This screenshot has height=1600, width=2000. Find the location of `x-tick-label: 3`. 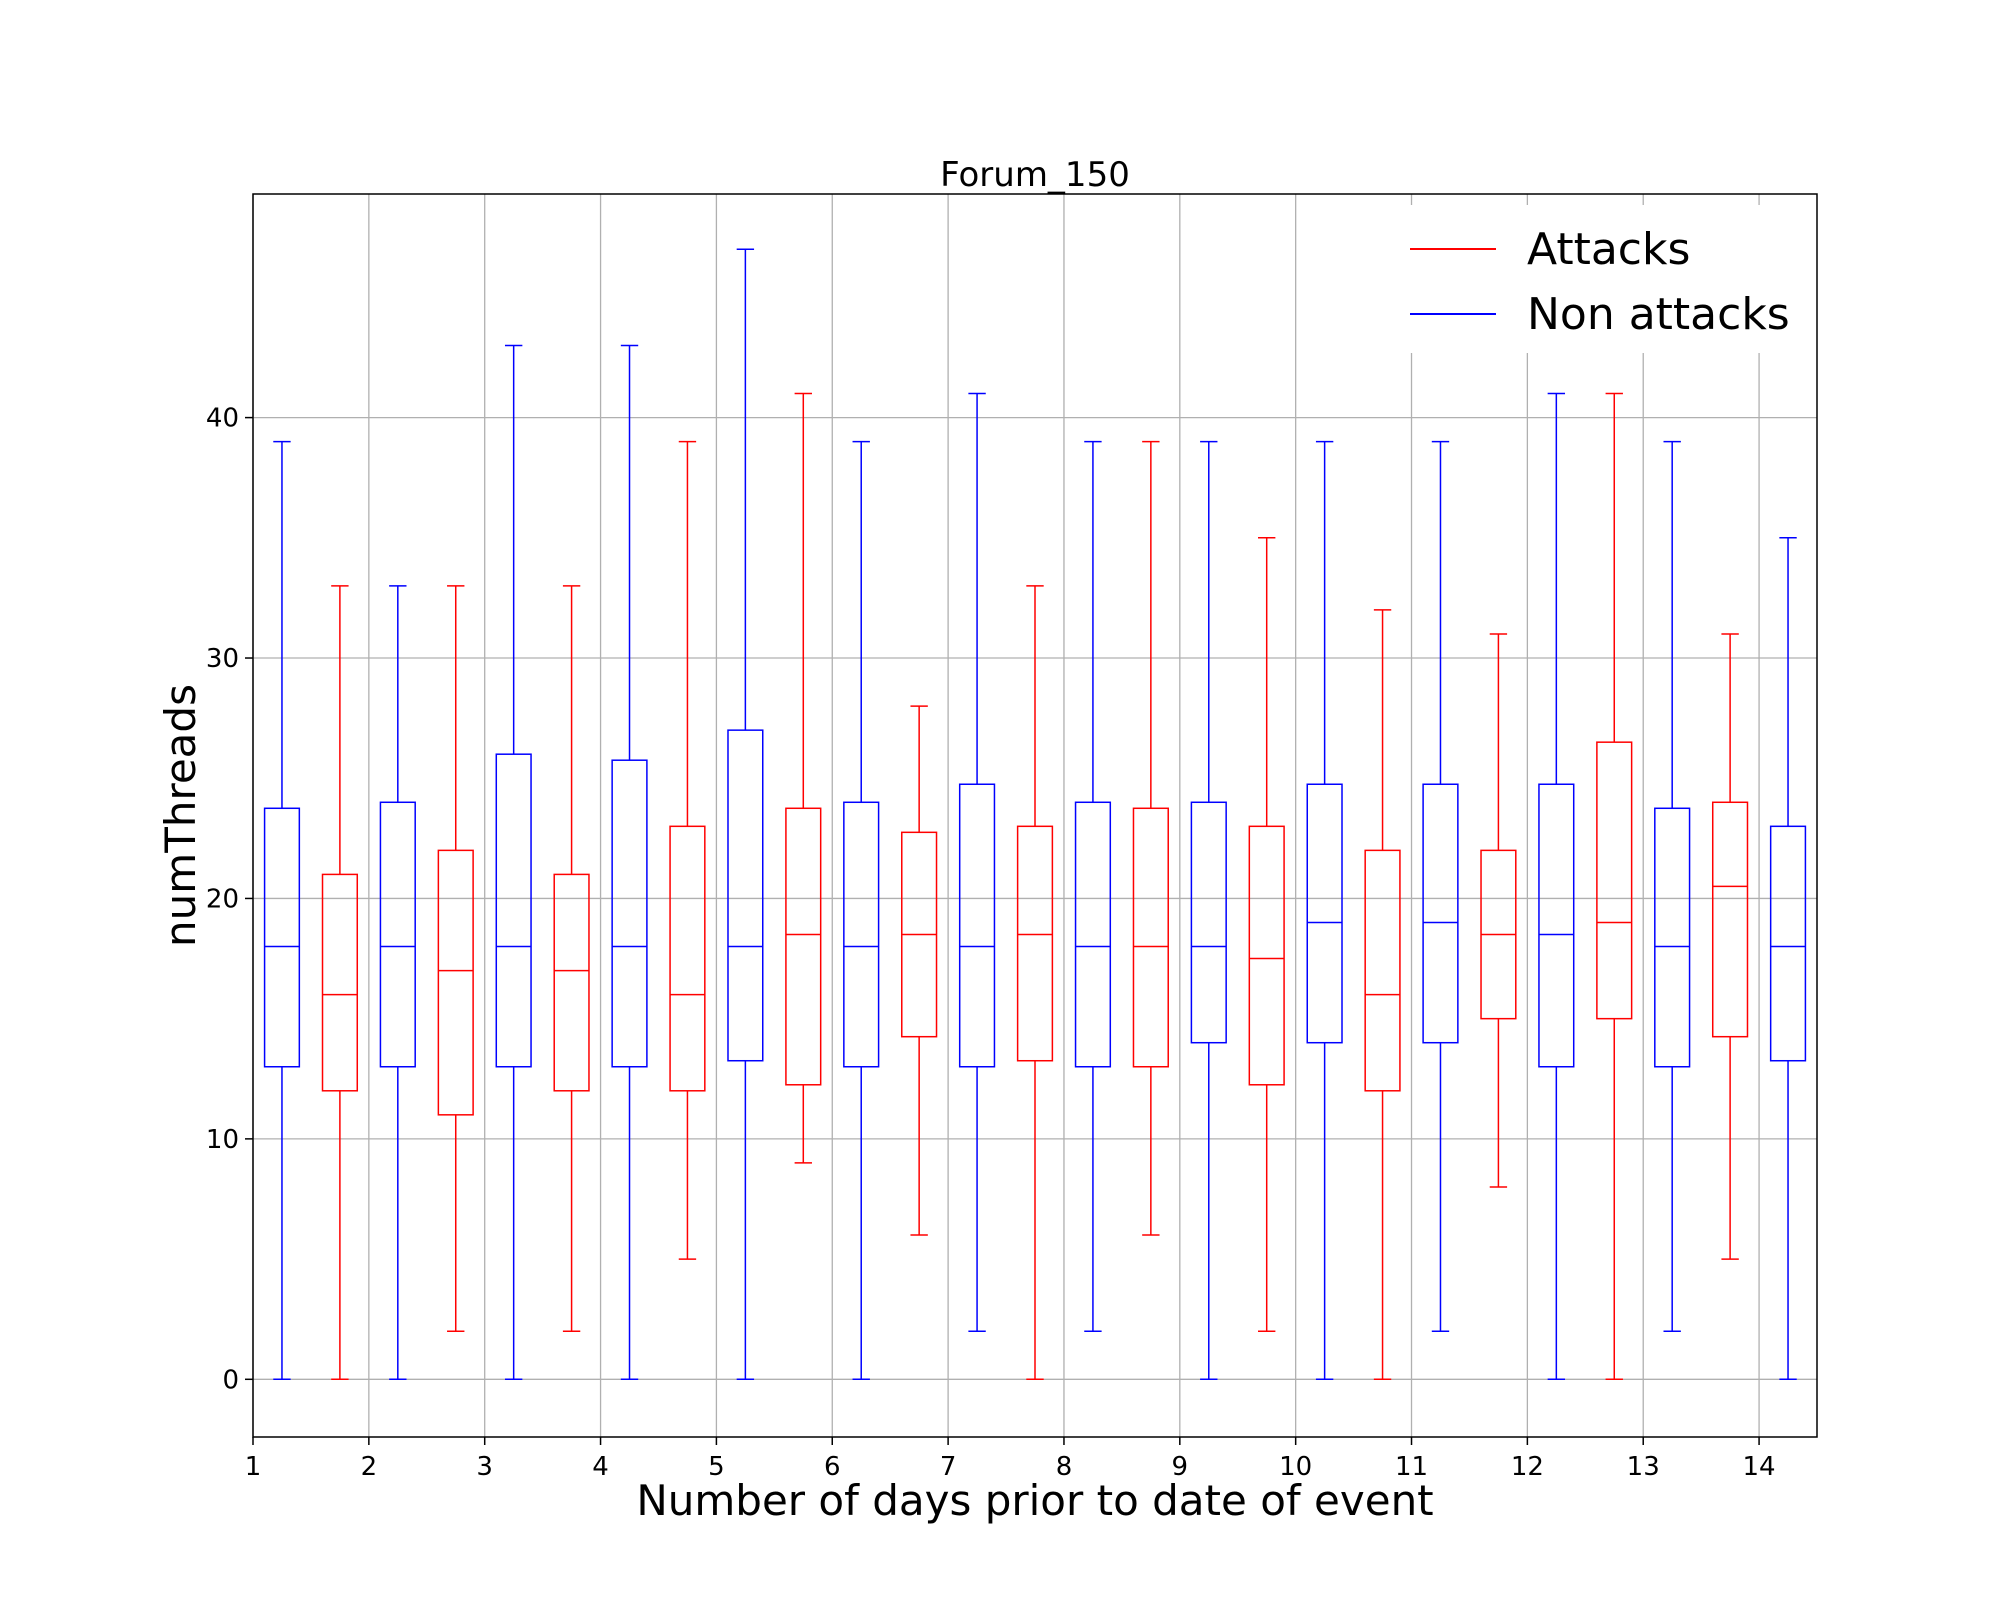

x-tick-label: 3 is located at coordinates (484, 1467).